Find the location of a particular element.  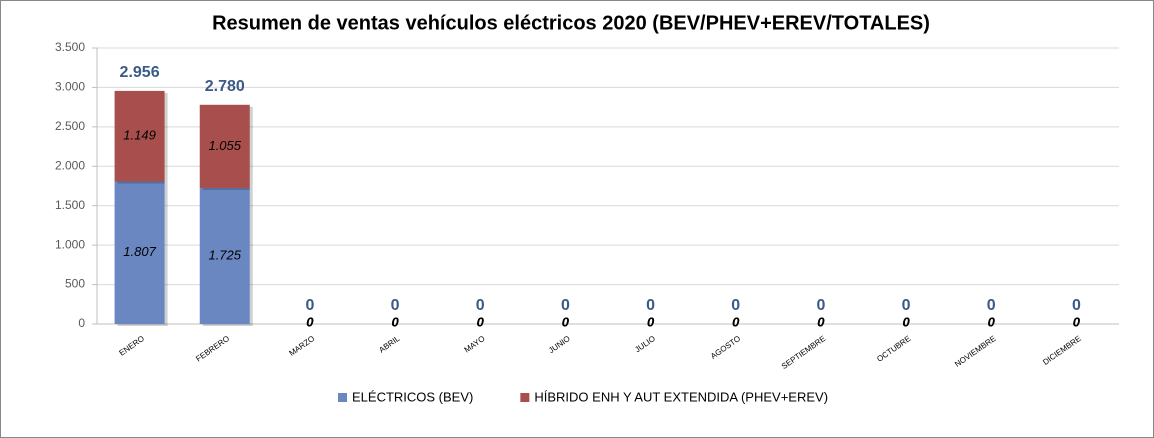

y-tick-label: 500 is located at coordinates (75, 284).